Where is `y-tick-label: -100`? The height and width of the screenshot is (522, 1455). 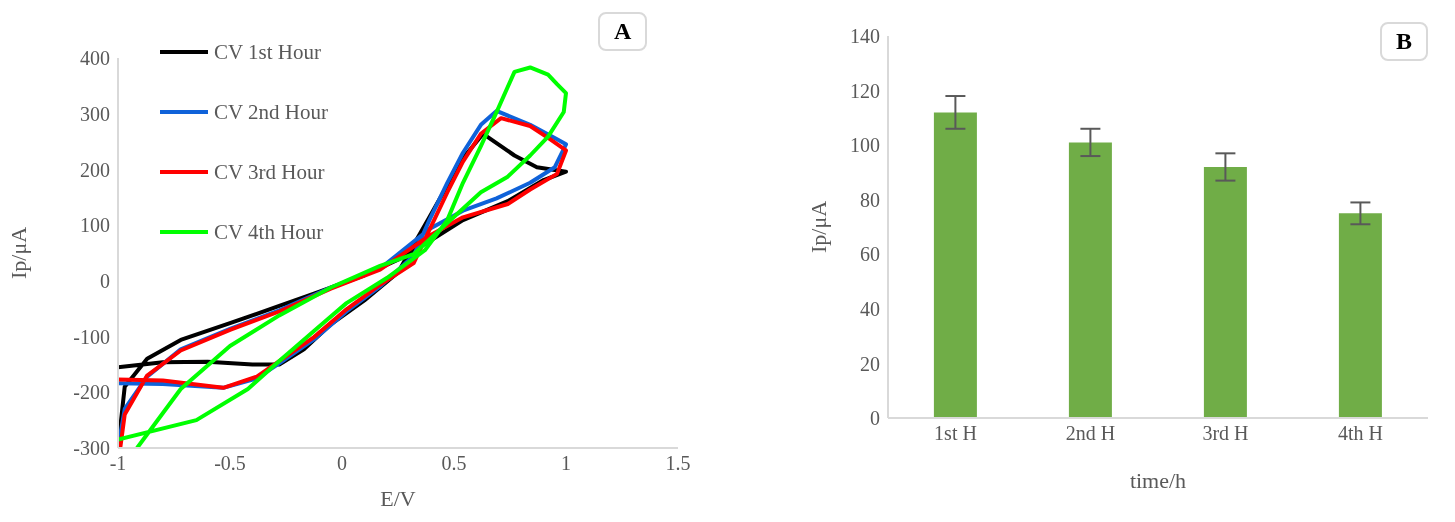 y-tick-label: -100 is located at coordinates (91, 336).